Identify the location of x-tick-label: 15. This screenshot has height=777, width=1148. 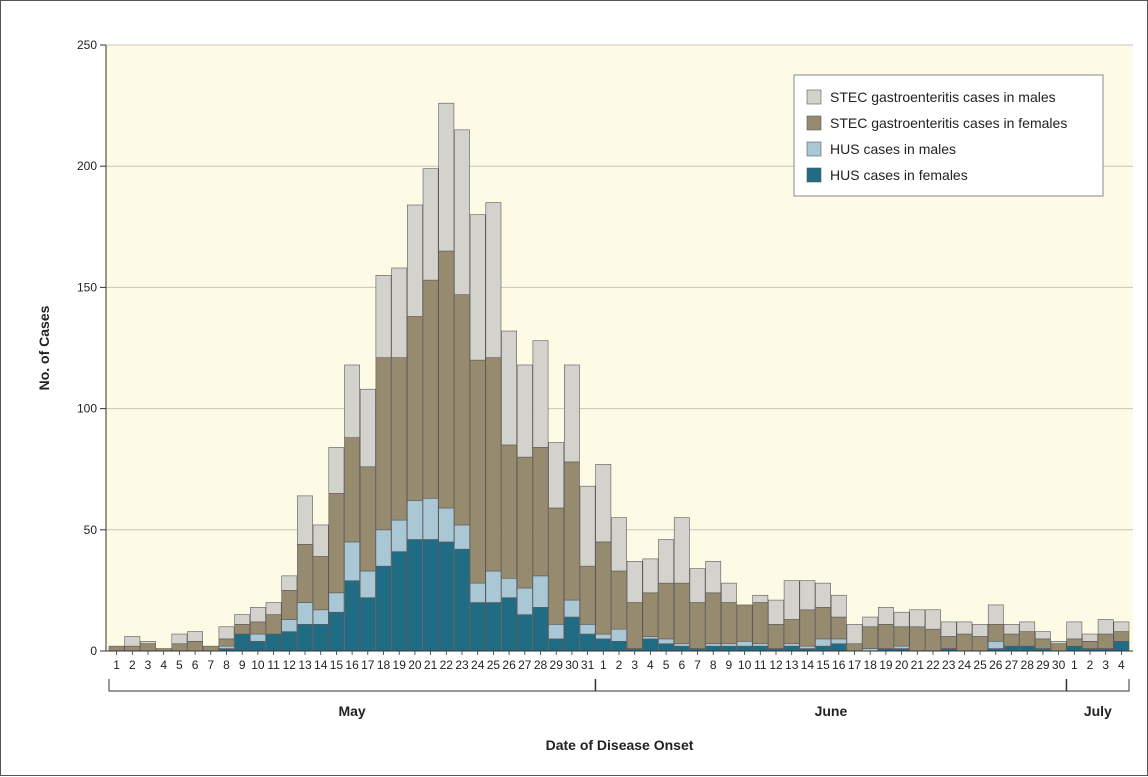
(337, 665).